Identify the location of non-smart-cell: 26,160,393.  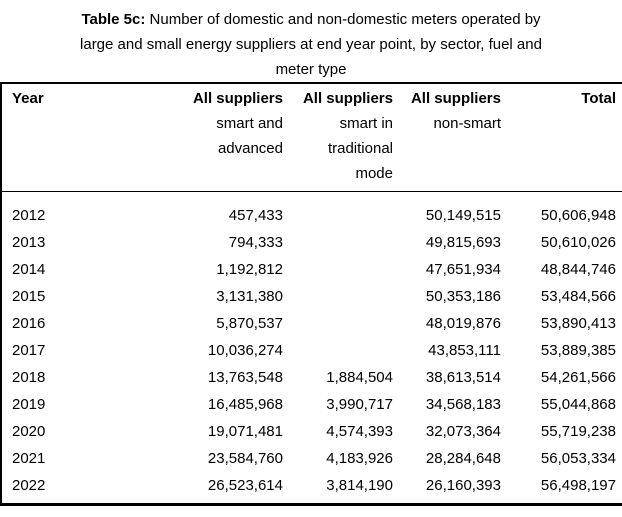
(463, 485).